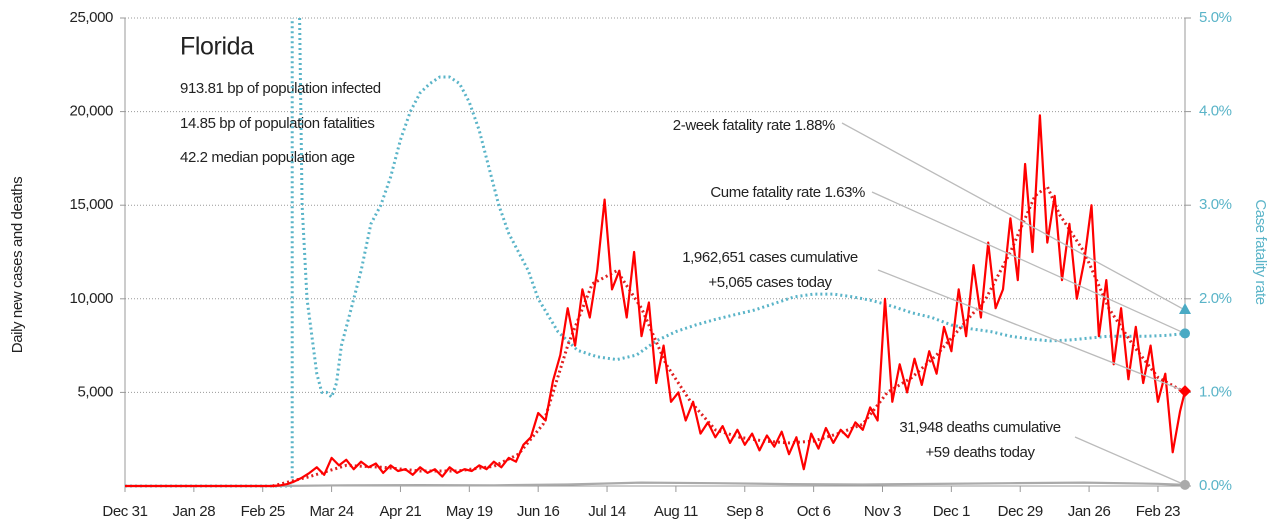 The height and width of the screenshot is (526, 1275). What do you see at coordinates (744, 511) in the screenshot?
I see `x-tick-label: Sep 8` at bounding box center [744, 511].